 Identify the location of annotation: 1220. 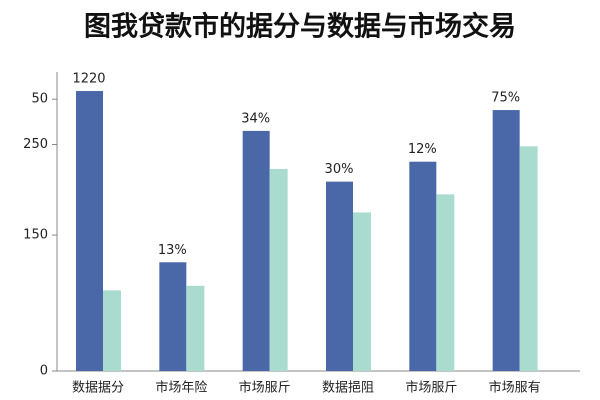
(88, 79).